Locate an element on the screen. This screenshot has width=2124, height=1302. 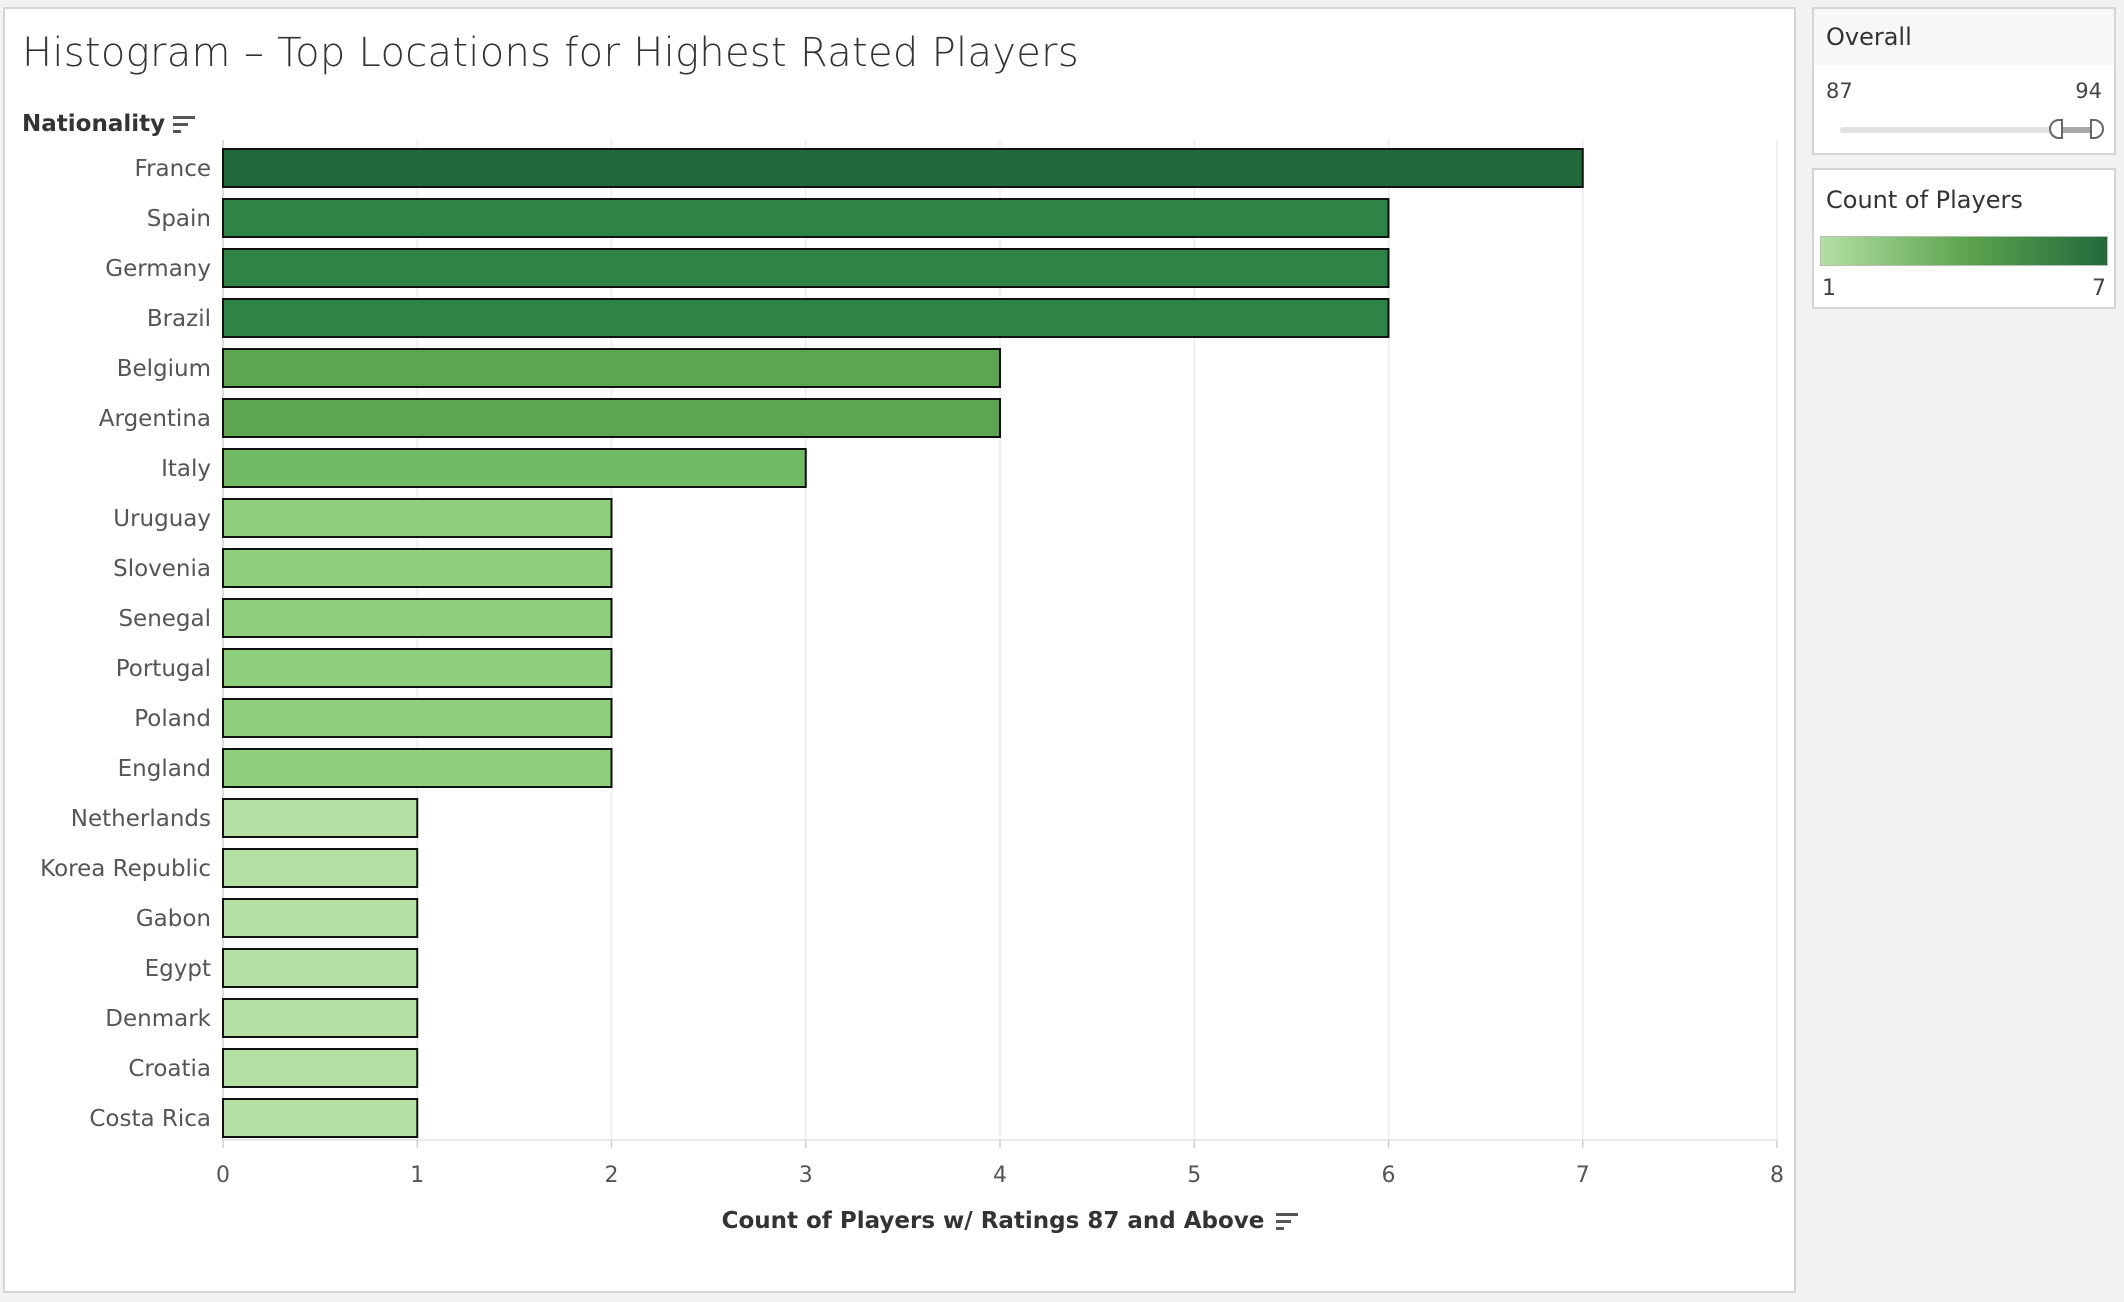
bar-uruguay is located at coordinates (417, 518).